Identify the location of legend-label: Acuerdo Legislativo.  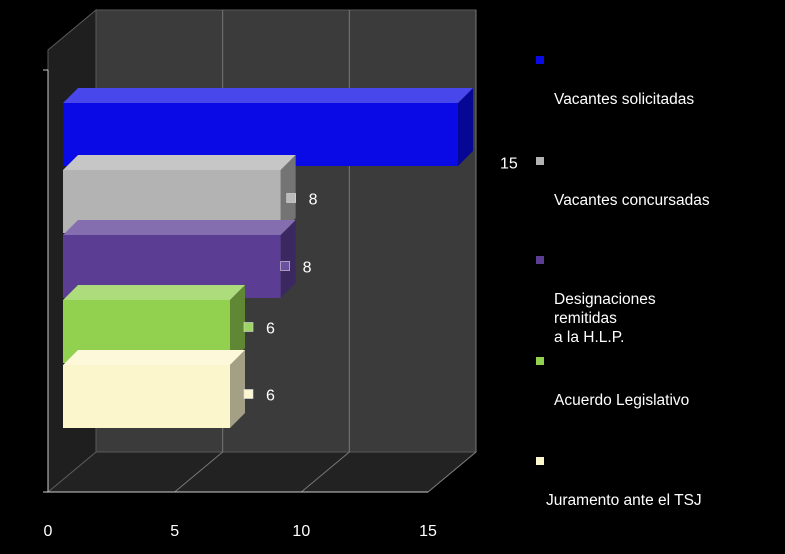
(622, 400).